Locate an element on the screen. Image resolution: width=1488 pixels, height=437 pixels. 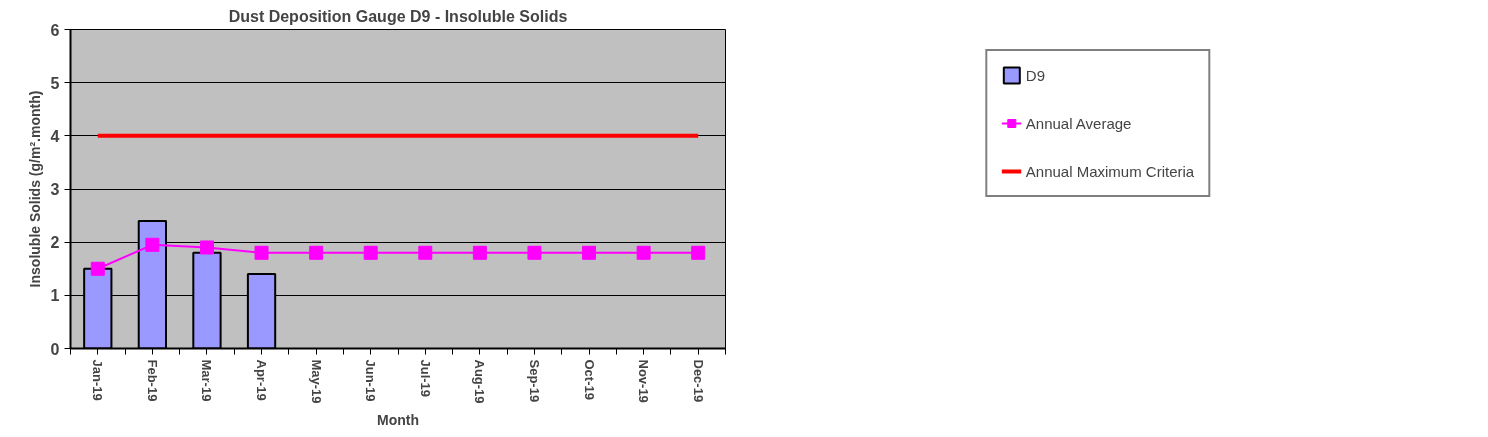
y-axis-title: Insoluble Solids (g/m².month) is located at coordinates (34, 189).